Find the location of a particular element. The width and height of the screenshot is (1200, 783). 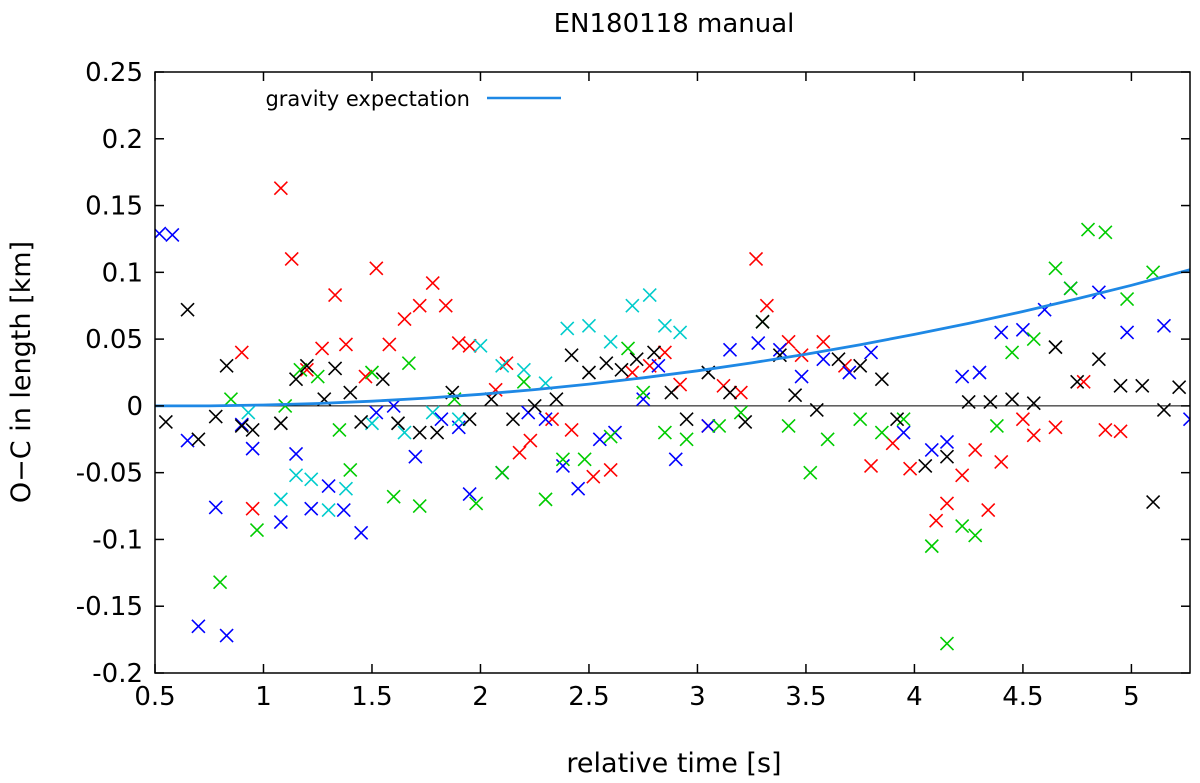

x-tick-label: 3 is located at coordinates (697, 697).